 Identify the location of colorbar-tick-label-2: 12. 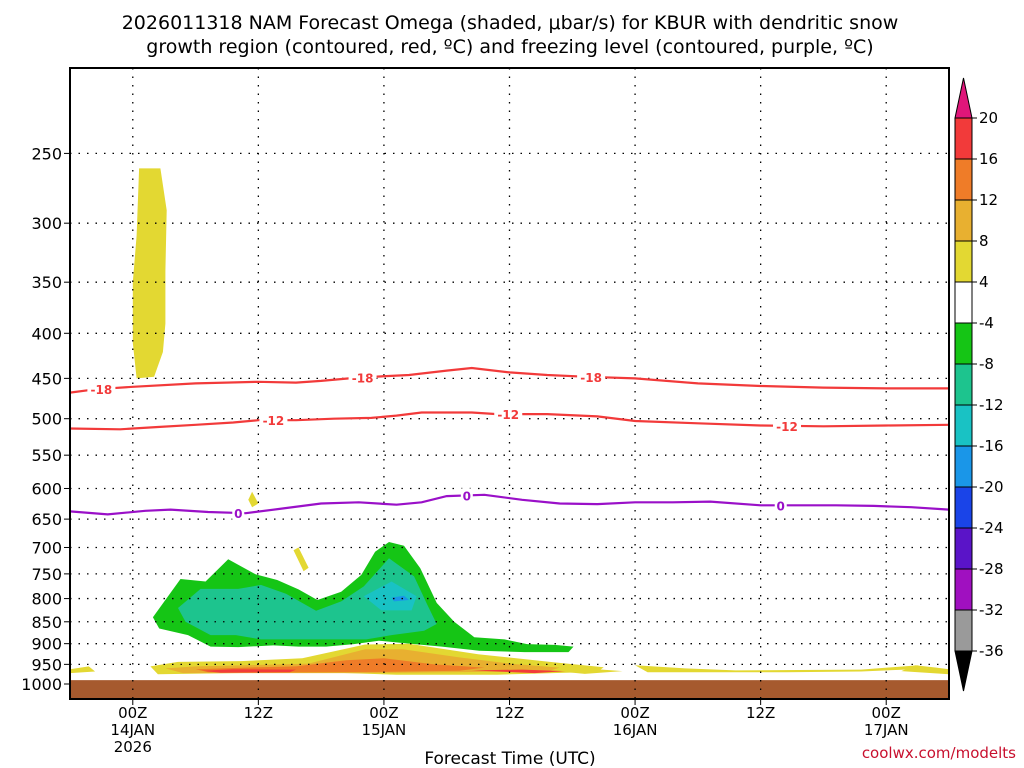
(988, 200).